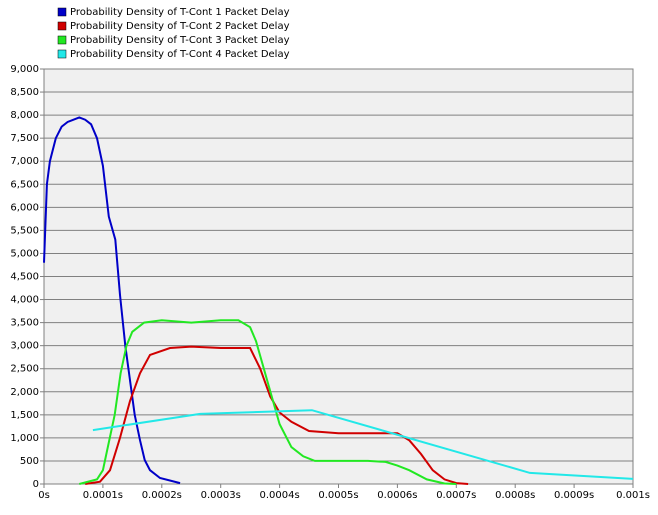 The image size is (658, 515). Describe the element at coordinates (24, 207) in the screenshot. I see `y-tick-label: 6,000` at that location.